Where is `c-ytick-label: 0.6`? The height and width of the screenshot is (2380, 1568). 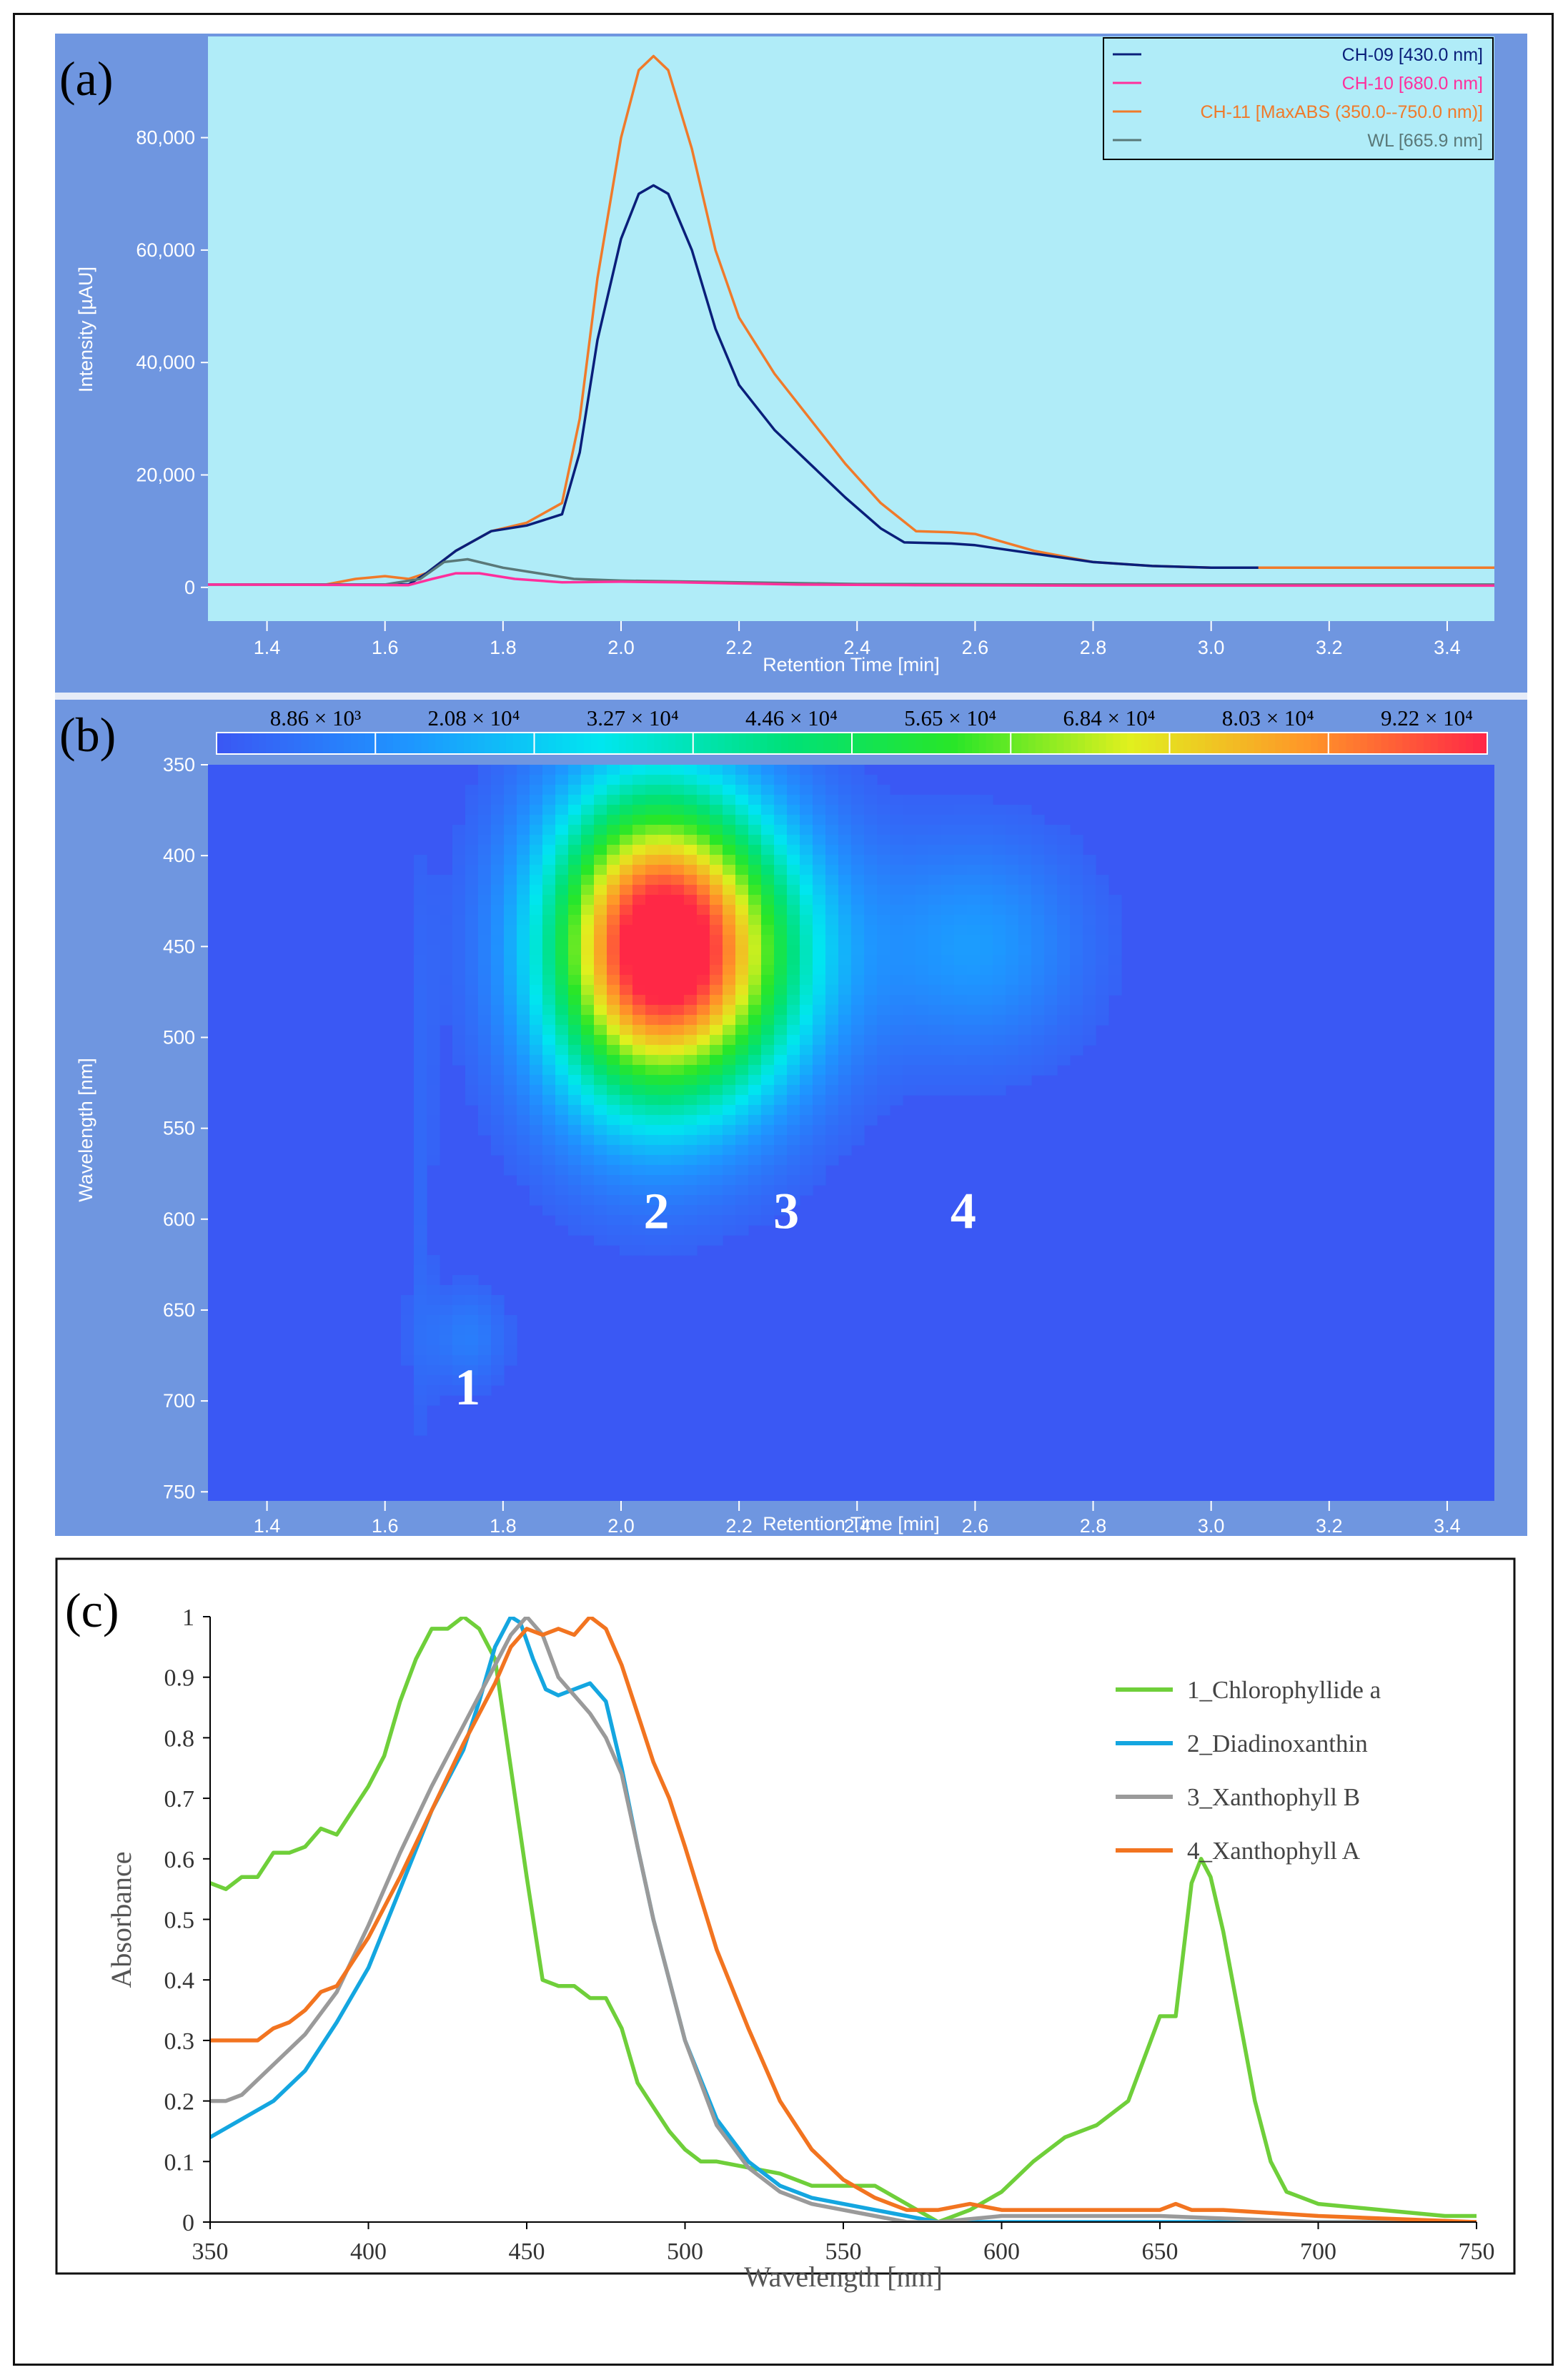 c-ytick-label: 0.6 is located at coordinates (179, 1860).